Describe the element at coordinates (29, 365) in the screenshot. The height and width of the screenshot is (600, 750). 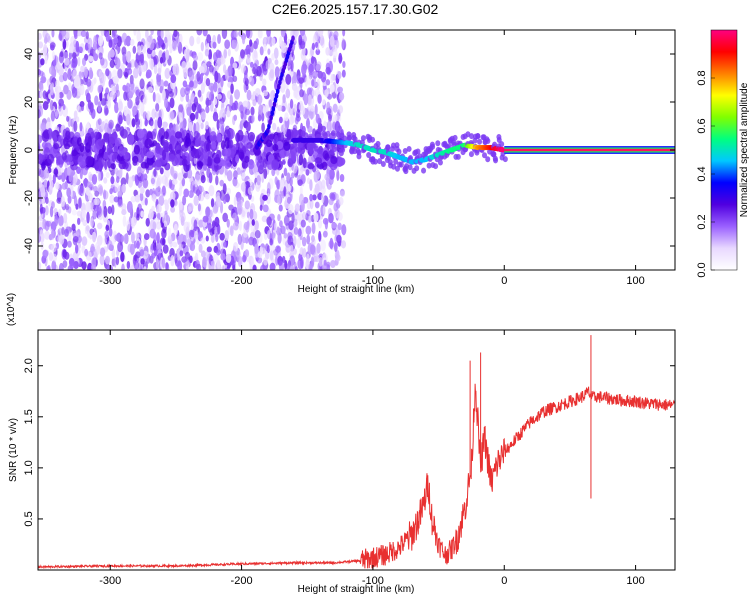
I see `y-tick-label: 2.0` at that location.